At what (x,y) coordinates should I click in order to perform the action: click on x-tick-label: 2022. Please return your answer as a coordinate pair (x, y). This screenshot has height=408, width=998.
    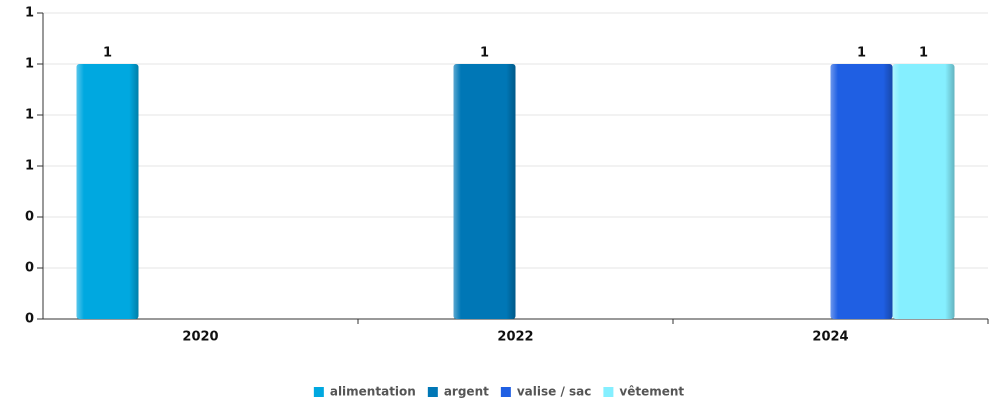
    Looking at the image, I should click on (515, 337).